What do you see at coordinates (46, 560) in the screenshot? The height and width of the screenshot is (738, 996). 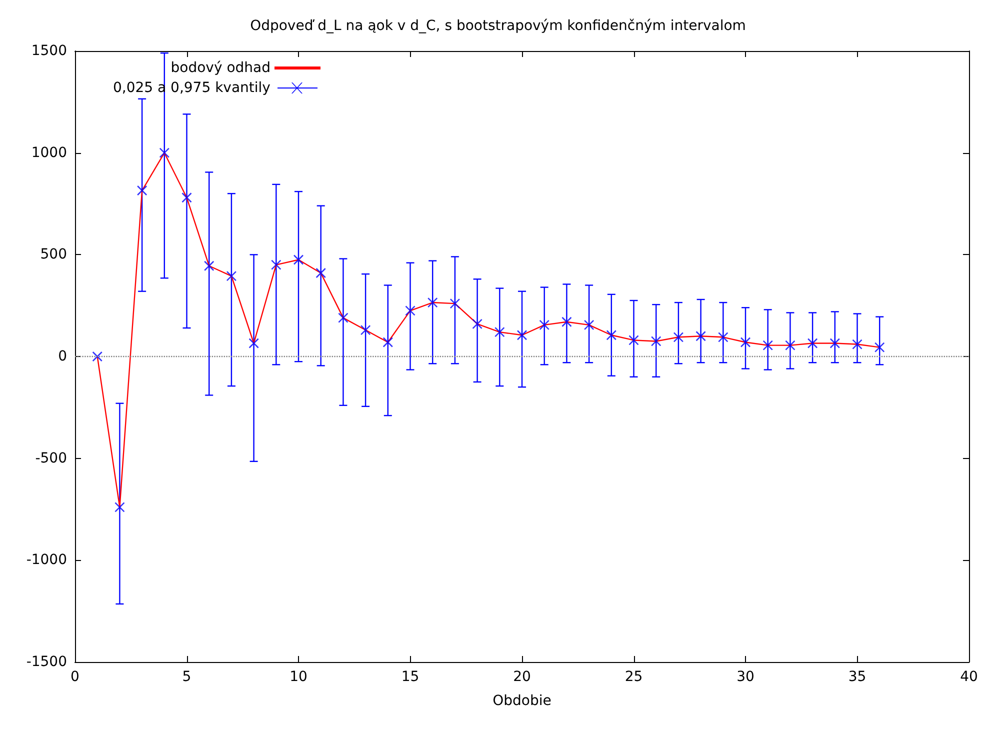 I see `y-tick-label: -1000` at bounding box center [46, 560].